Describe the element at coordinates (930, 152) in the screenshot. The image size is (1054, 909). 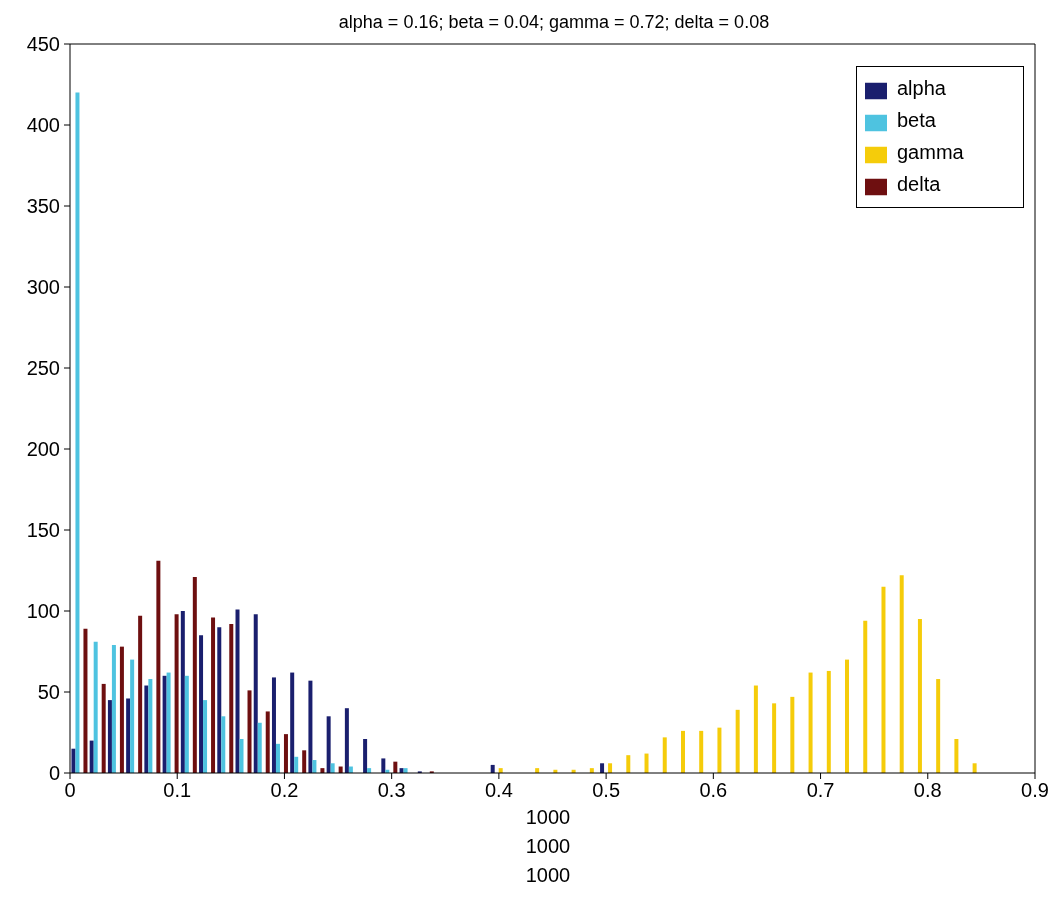
I see `legend-label: gamma` at that location.